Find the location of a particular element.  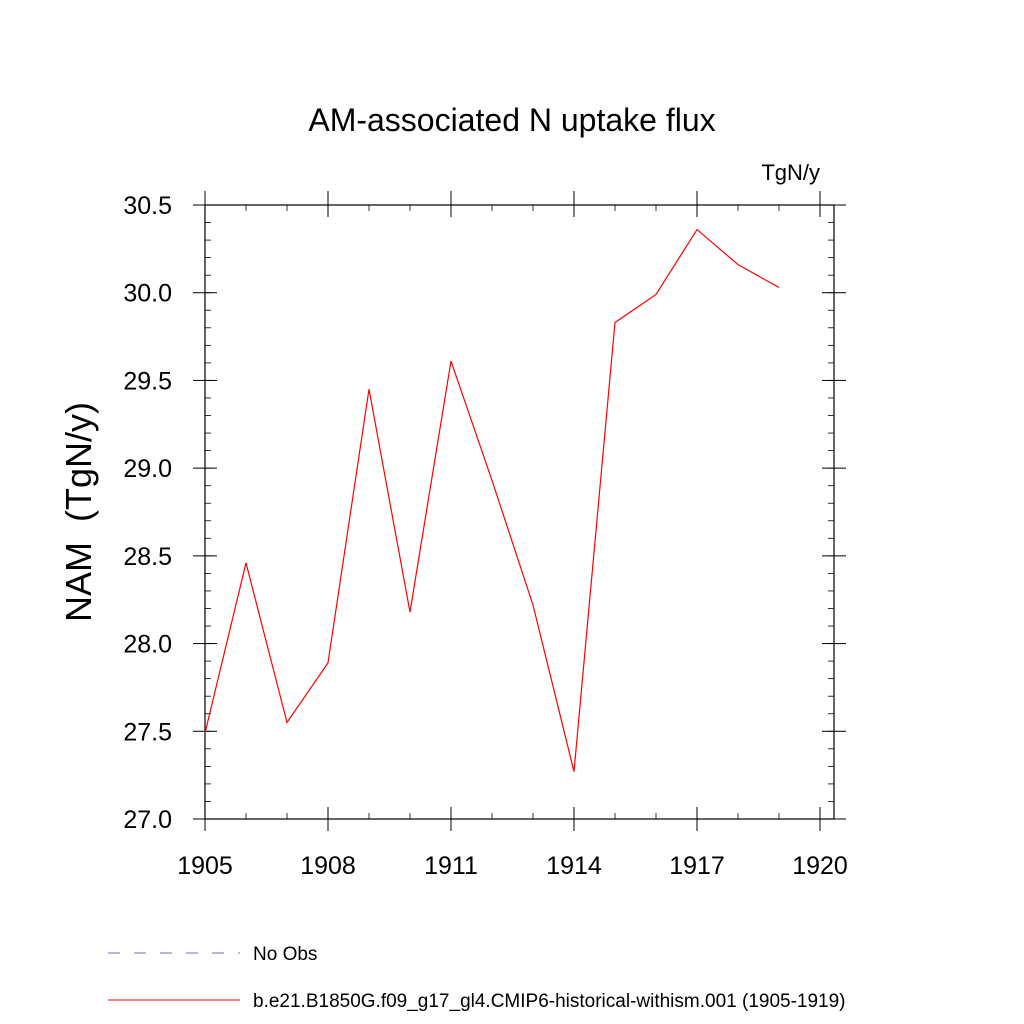

x-tick-label: 1908 is located at coordinates (328, 866).